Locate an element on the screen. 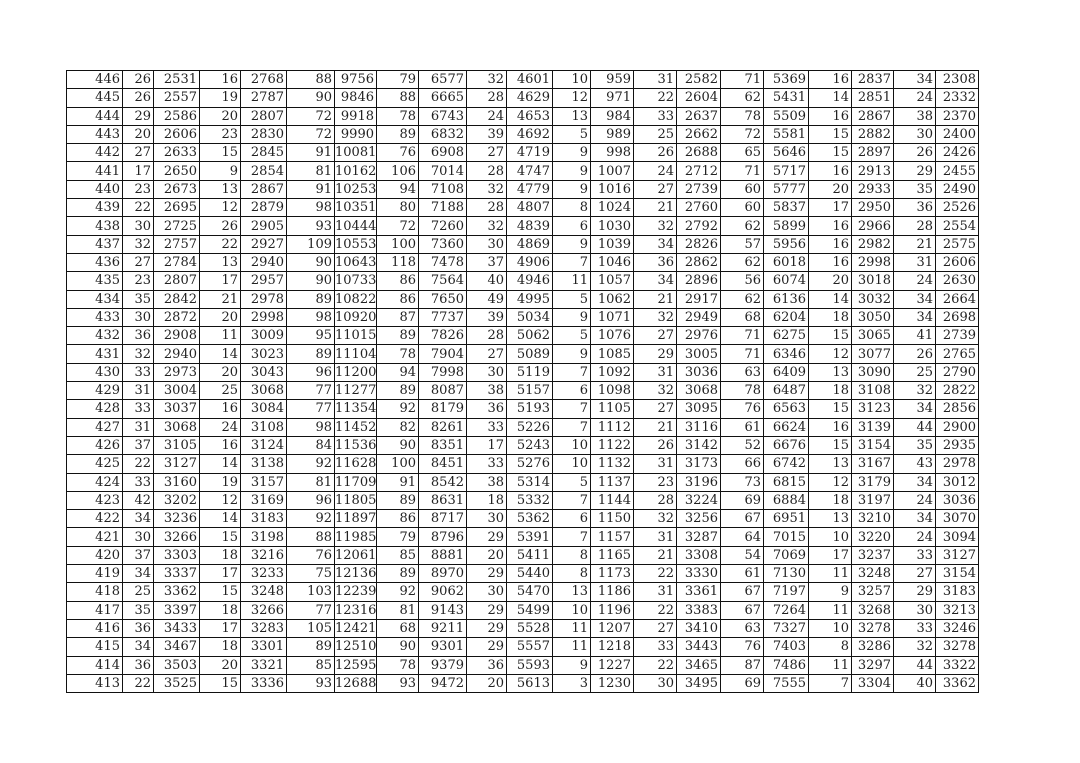 The image size is (1080, 763). count-cell: 10 is located at coordinates (830, 537).